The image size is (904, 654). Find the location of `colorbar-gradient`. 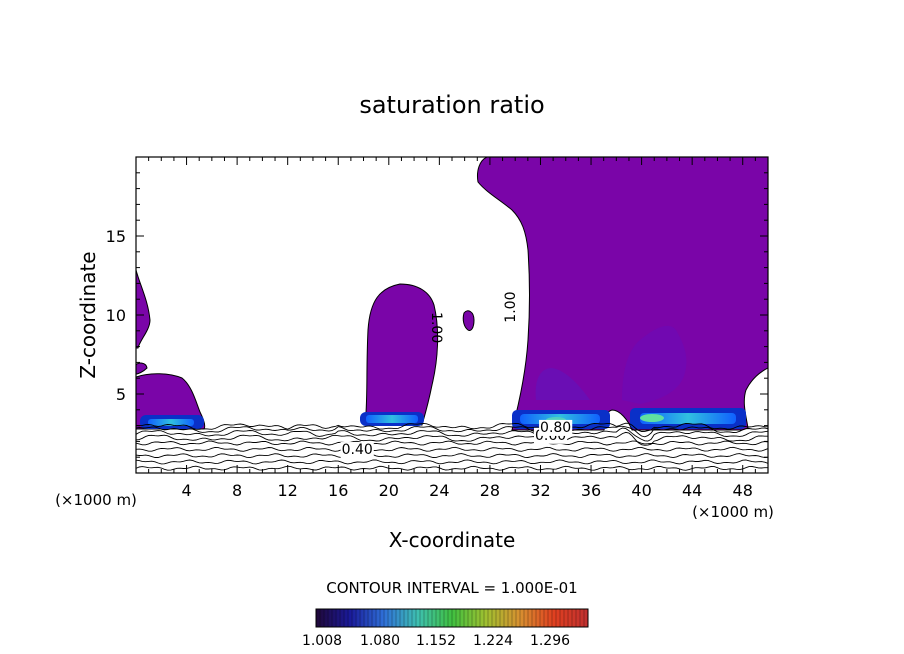

colorbar-gradient is located at coordinates (452, 618).